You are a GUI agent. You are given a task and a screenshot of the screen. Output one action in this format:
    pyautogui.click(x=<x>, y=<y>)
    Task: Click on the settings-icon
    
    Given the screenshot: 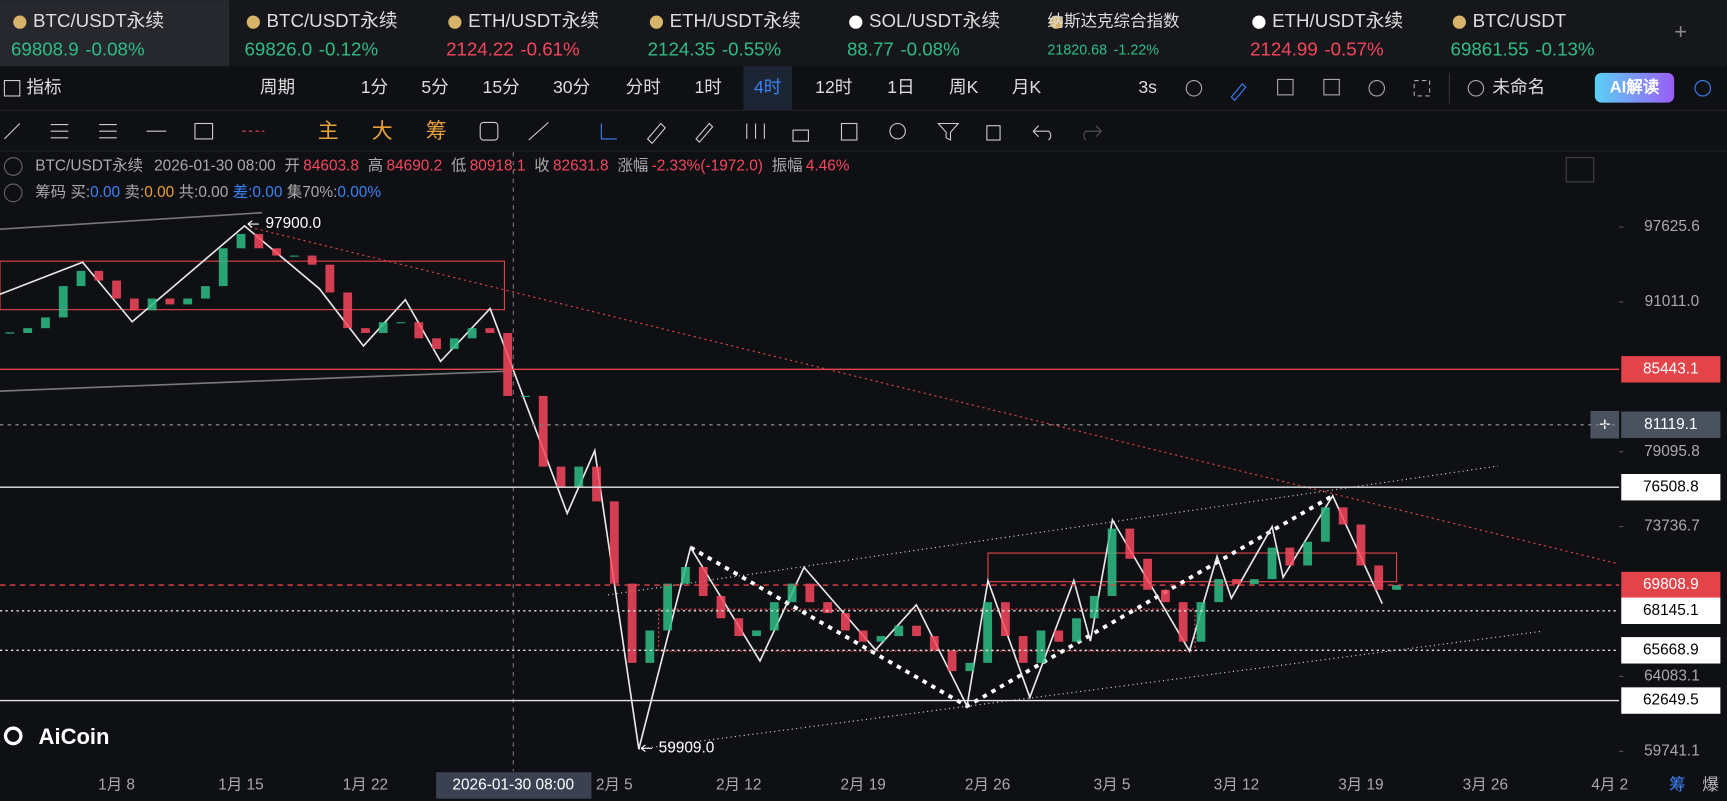 What is the action you would take?
    pyautogui.click(x=1377, y=88)
    